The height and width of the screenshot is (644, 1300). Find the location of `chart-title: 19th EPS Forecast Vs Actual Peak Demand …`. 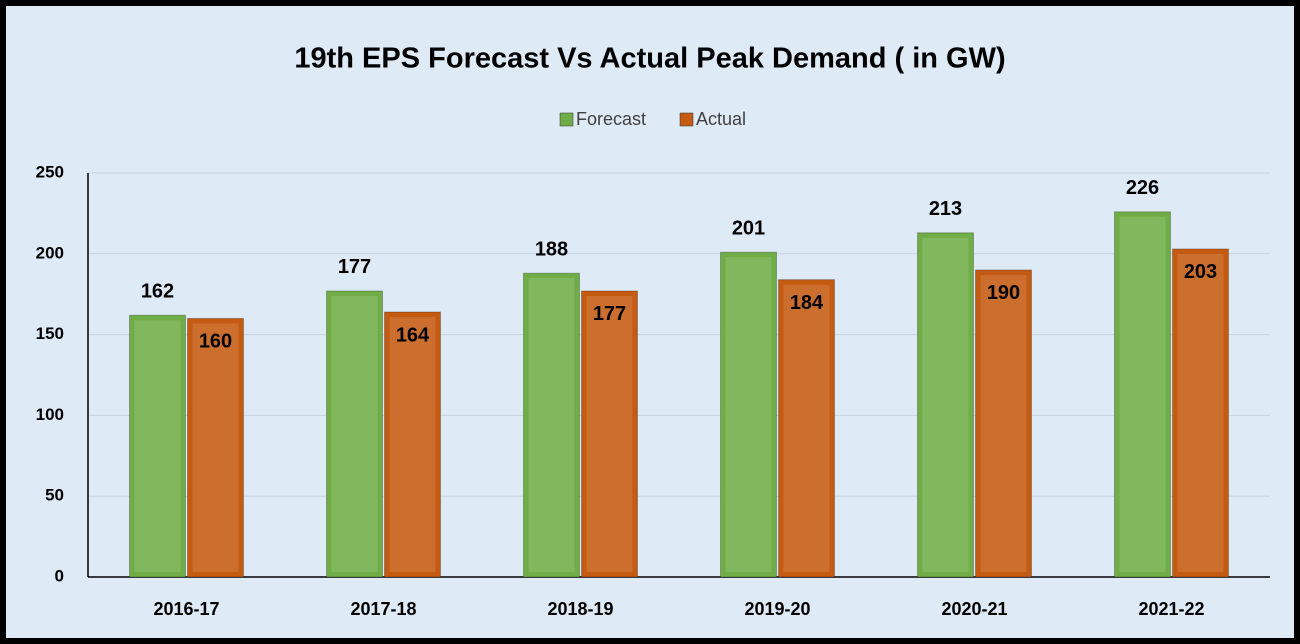

chart-title: 19th EPS Forecast Vs Actual Peak Demand … is located at coordinates (649, 59).